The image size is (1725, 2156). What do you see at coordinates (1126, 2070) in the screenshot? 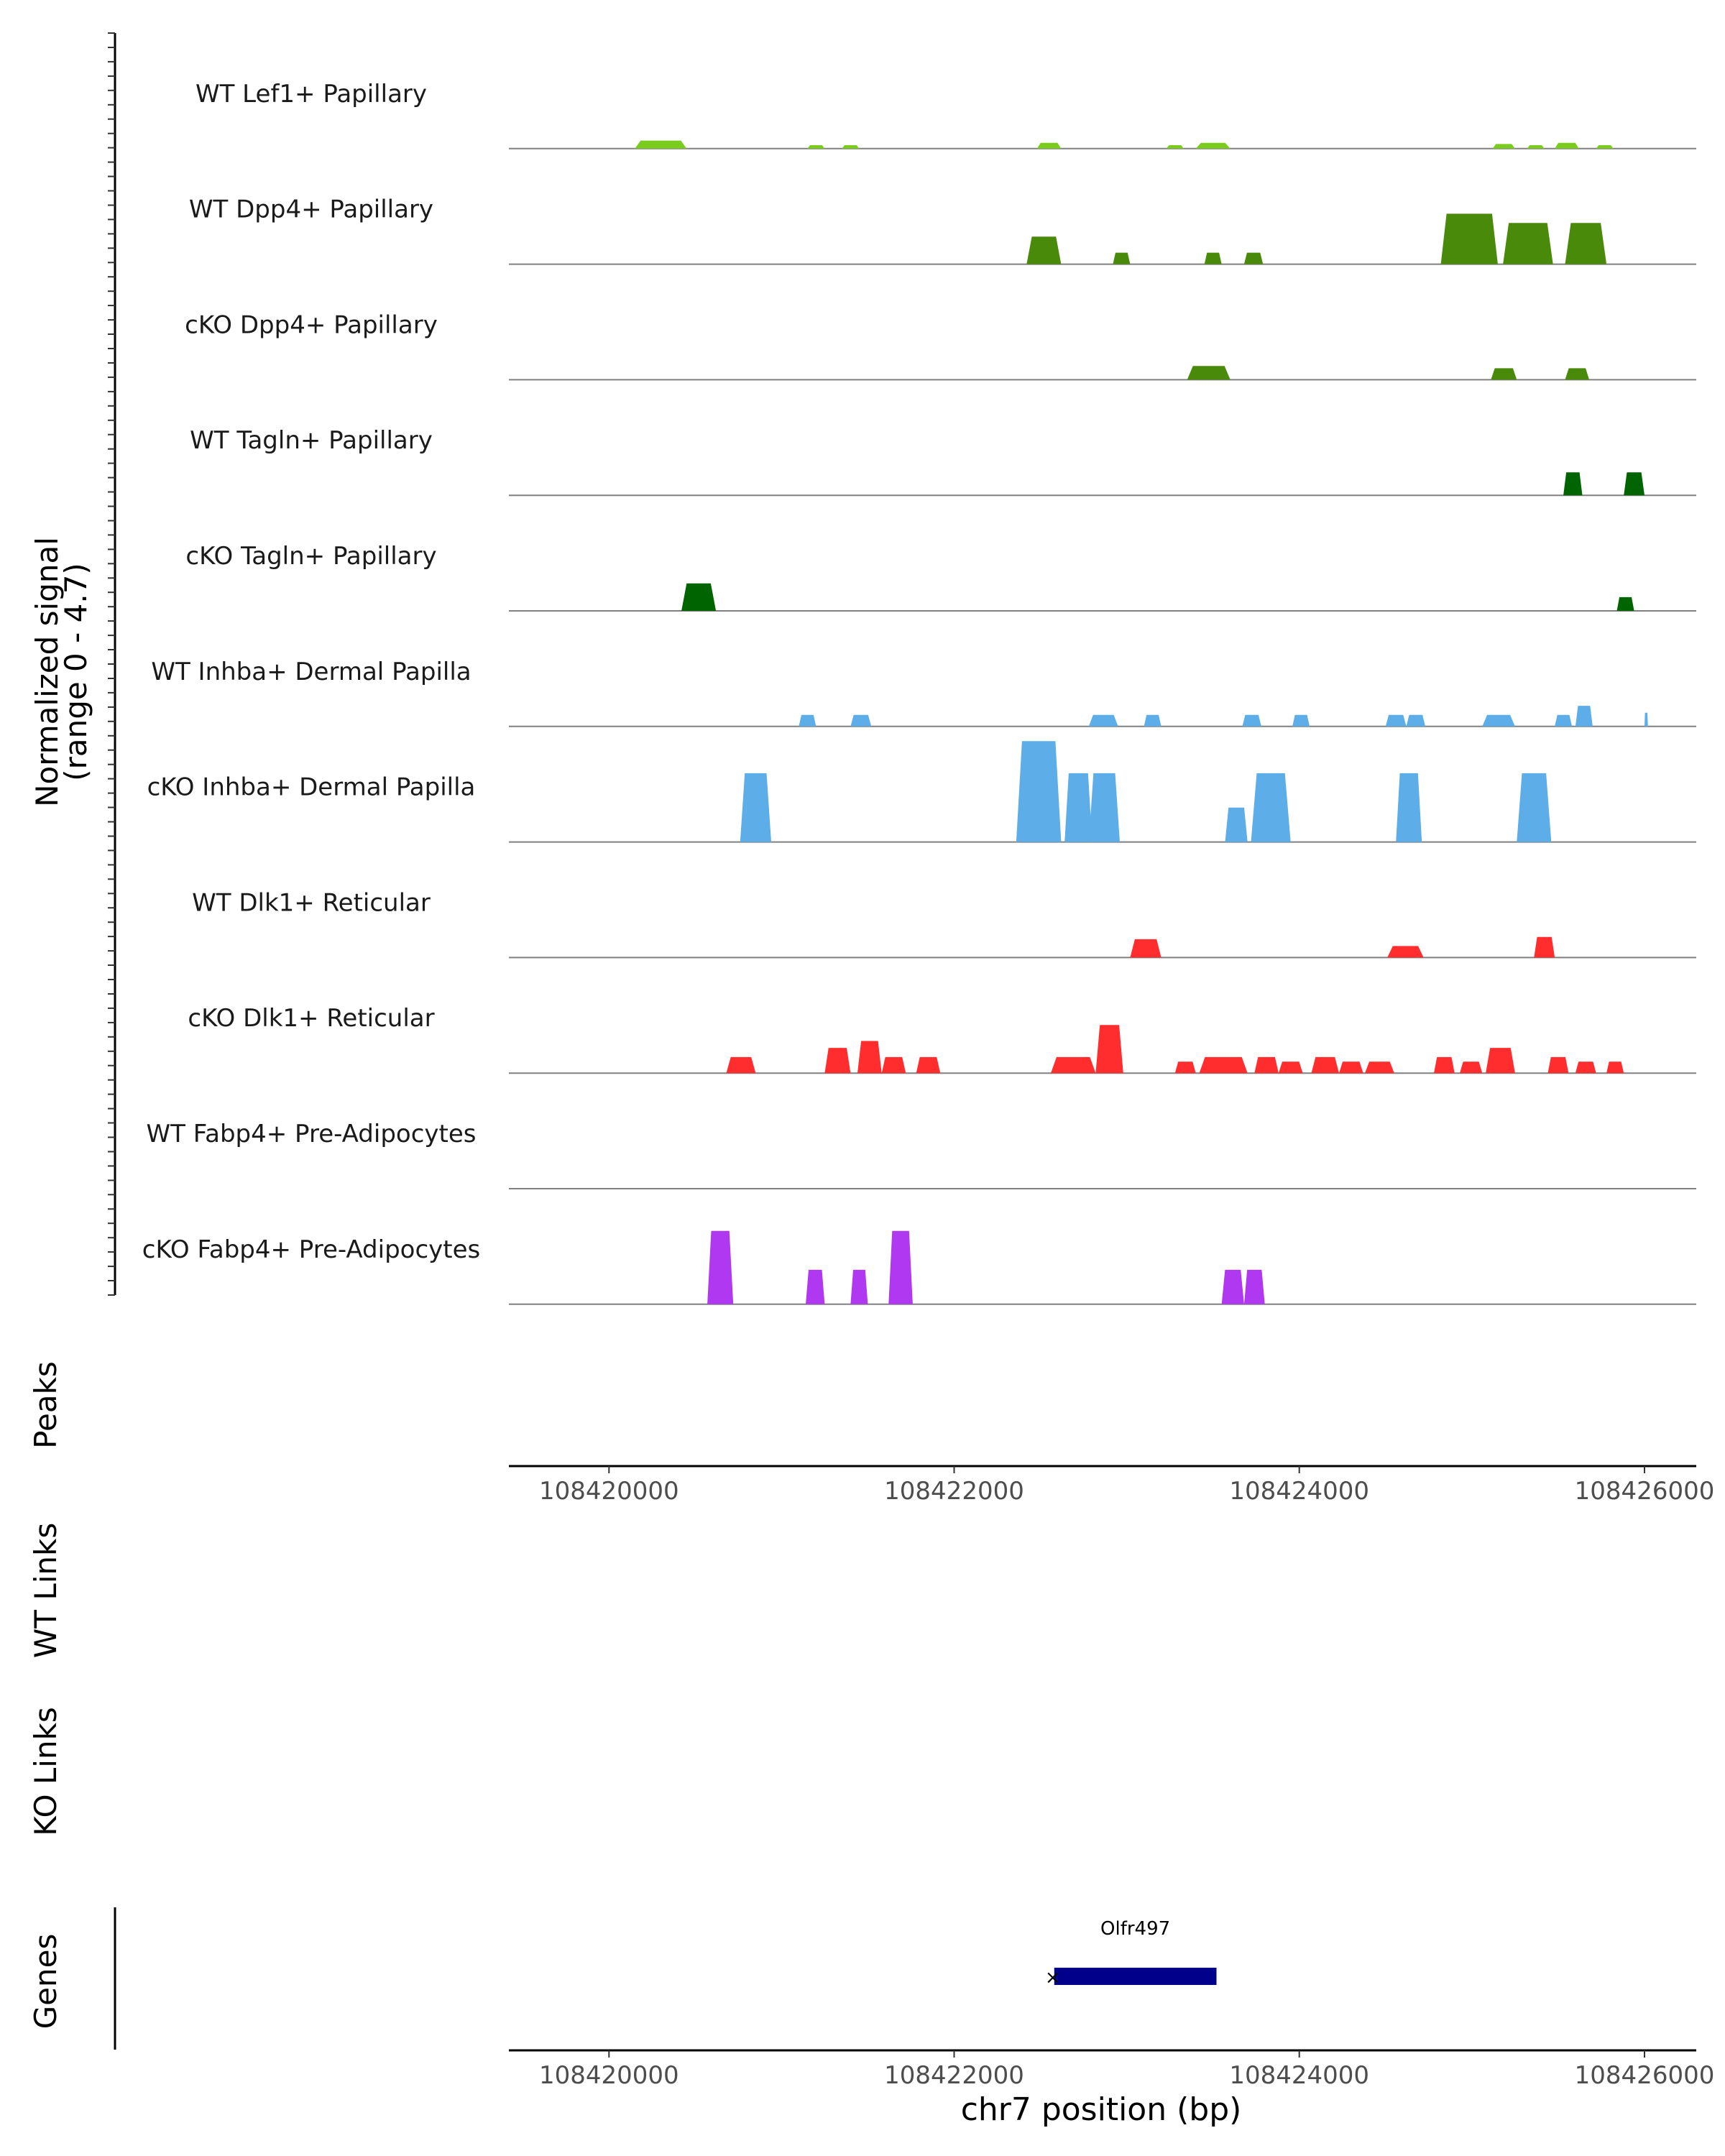
I see `genes-x-axis-ticks: 108420000 108422000 108424000 108426000` at bounding box center [1126, 2070].